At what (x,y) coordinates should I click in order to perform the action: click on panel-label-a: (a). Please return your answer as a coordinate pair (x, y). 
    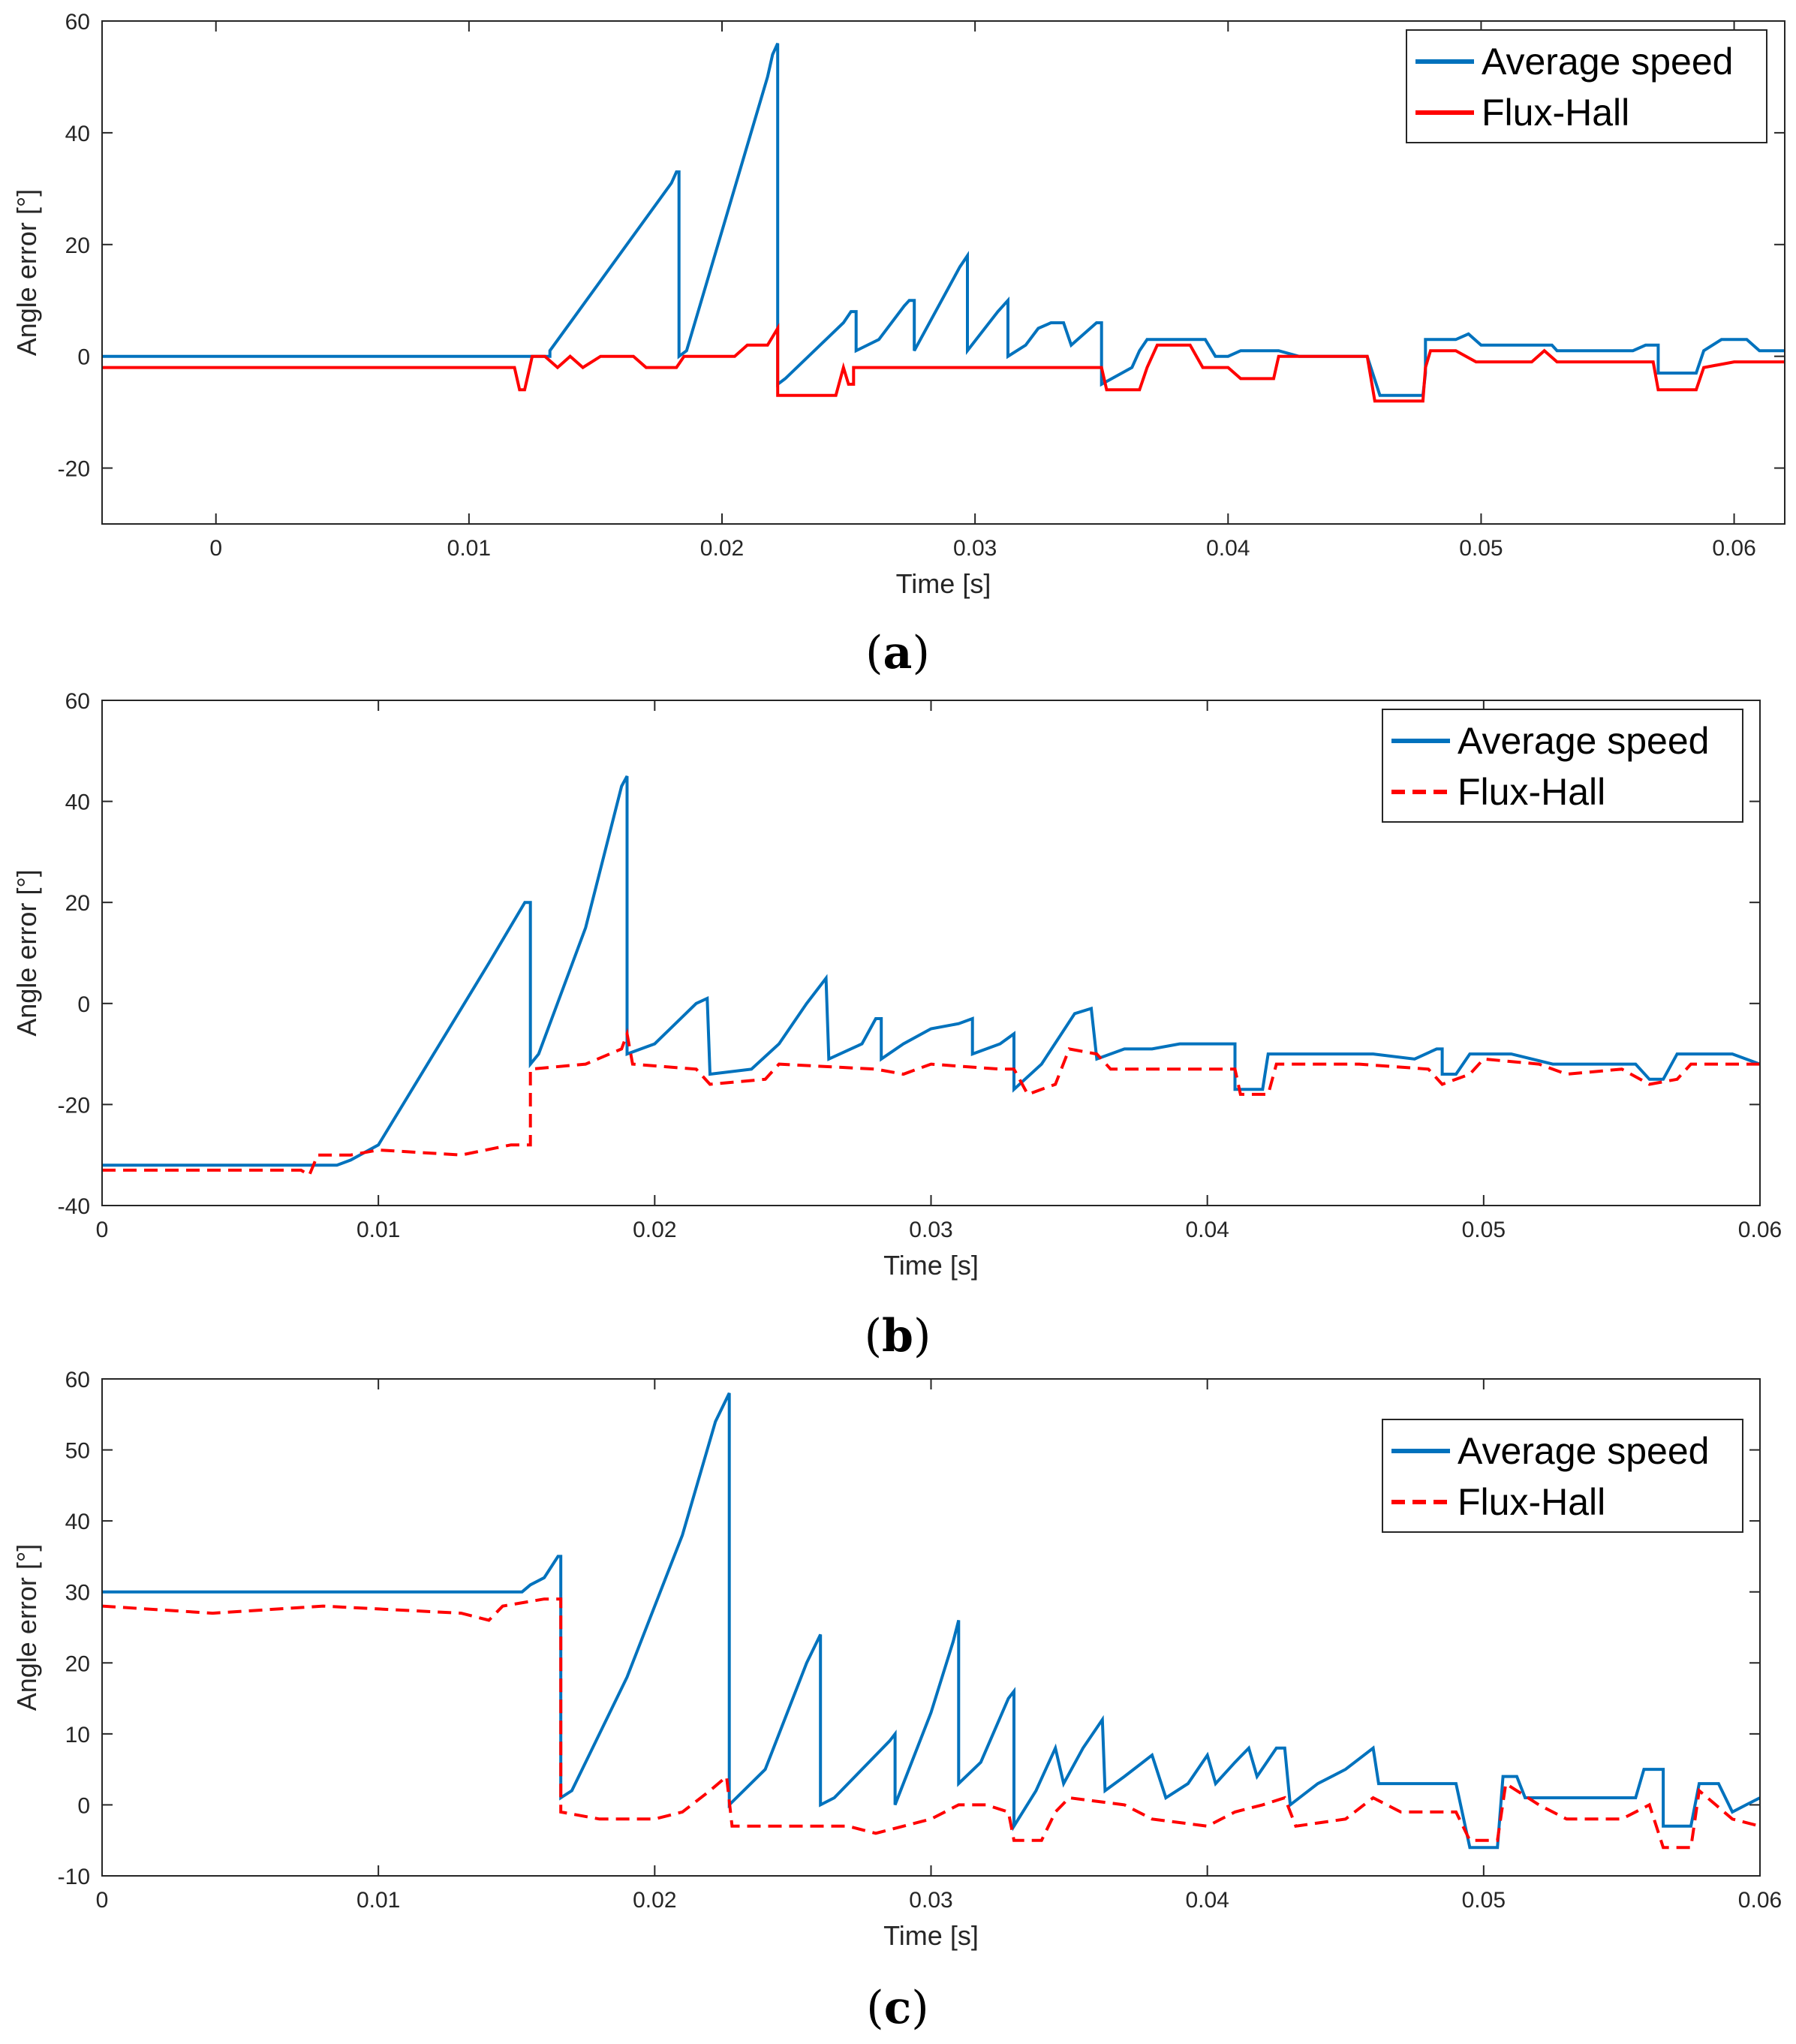
    Looking at the image, I should click on (897, 653).